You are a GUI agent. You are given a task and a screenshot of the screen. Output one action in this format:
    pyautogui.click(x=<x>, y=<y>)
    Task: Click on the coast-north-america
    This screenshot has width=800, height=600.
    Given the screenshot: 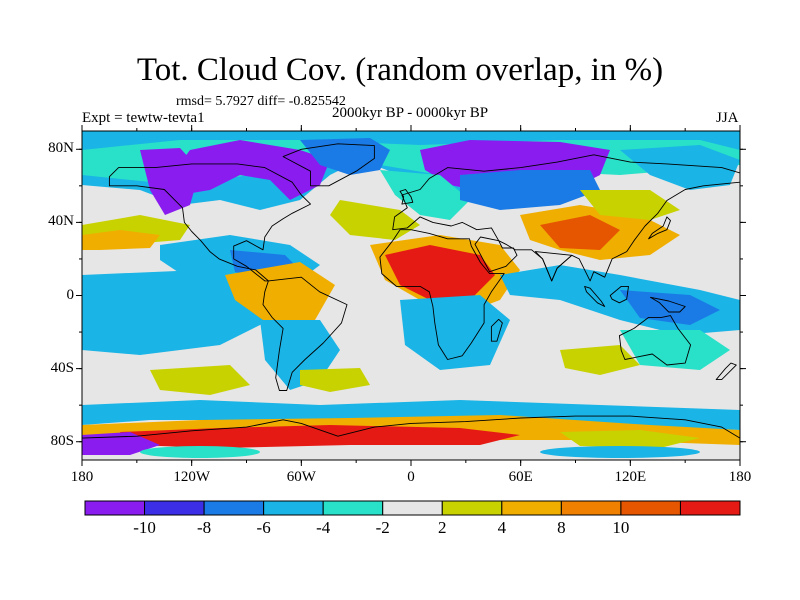 What is the action you would take?
    pyautogui.click(x=209, y=222)
    